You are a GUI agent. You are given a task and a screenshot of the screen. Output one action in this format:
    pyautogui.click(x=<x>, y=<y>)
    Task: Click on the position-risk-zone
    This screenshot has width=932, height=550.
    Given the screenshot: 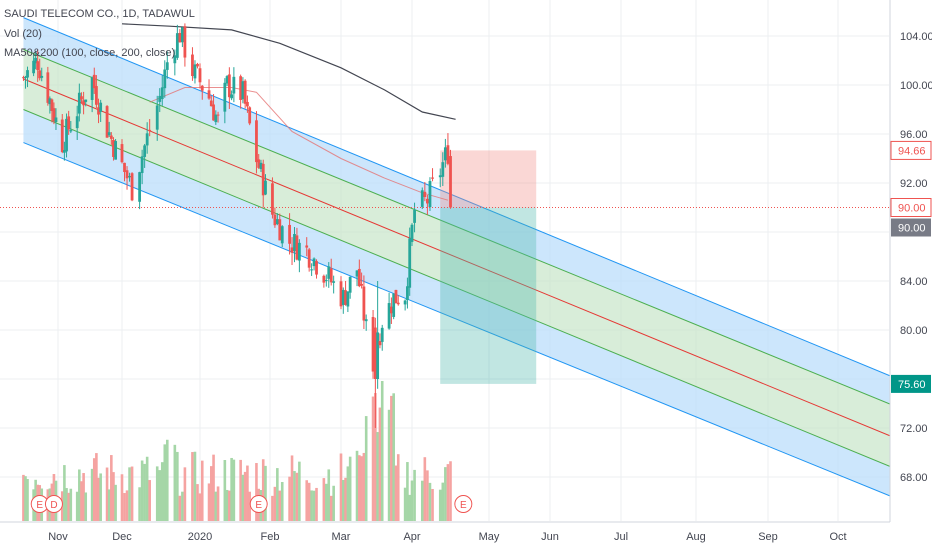 What is the action you would take?
    pyautogui.click(x=488, y=179)
    